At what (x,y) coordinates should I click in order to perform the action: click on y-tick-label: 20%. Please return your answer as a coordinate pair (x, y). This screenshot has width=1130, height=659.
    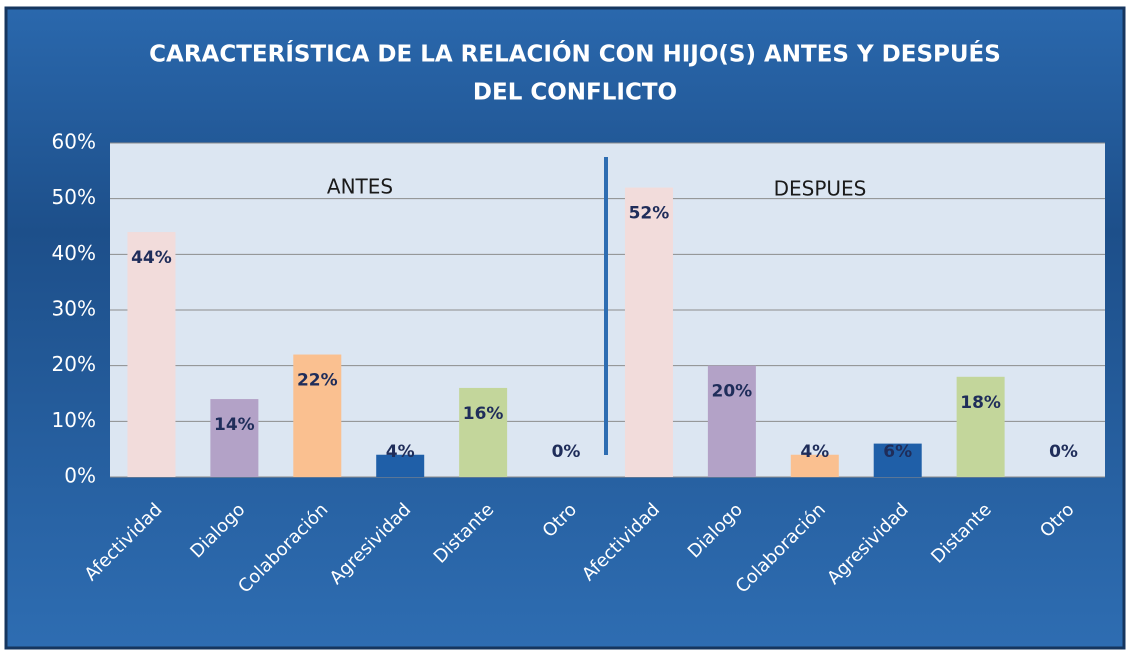
    Looking at the image, I should click on (74, 364).